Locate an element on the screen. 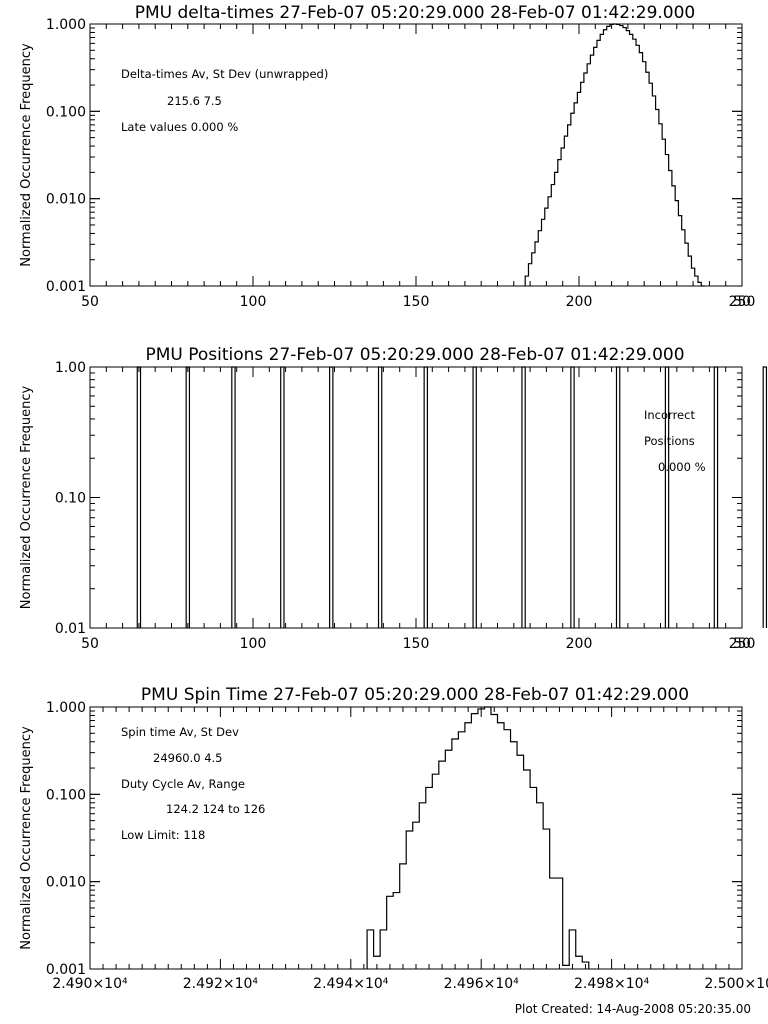 This screenshot has width=768, height=1024. annotation-text: 124.2 124 to 126 is located at coordinates (215, 809).